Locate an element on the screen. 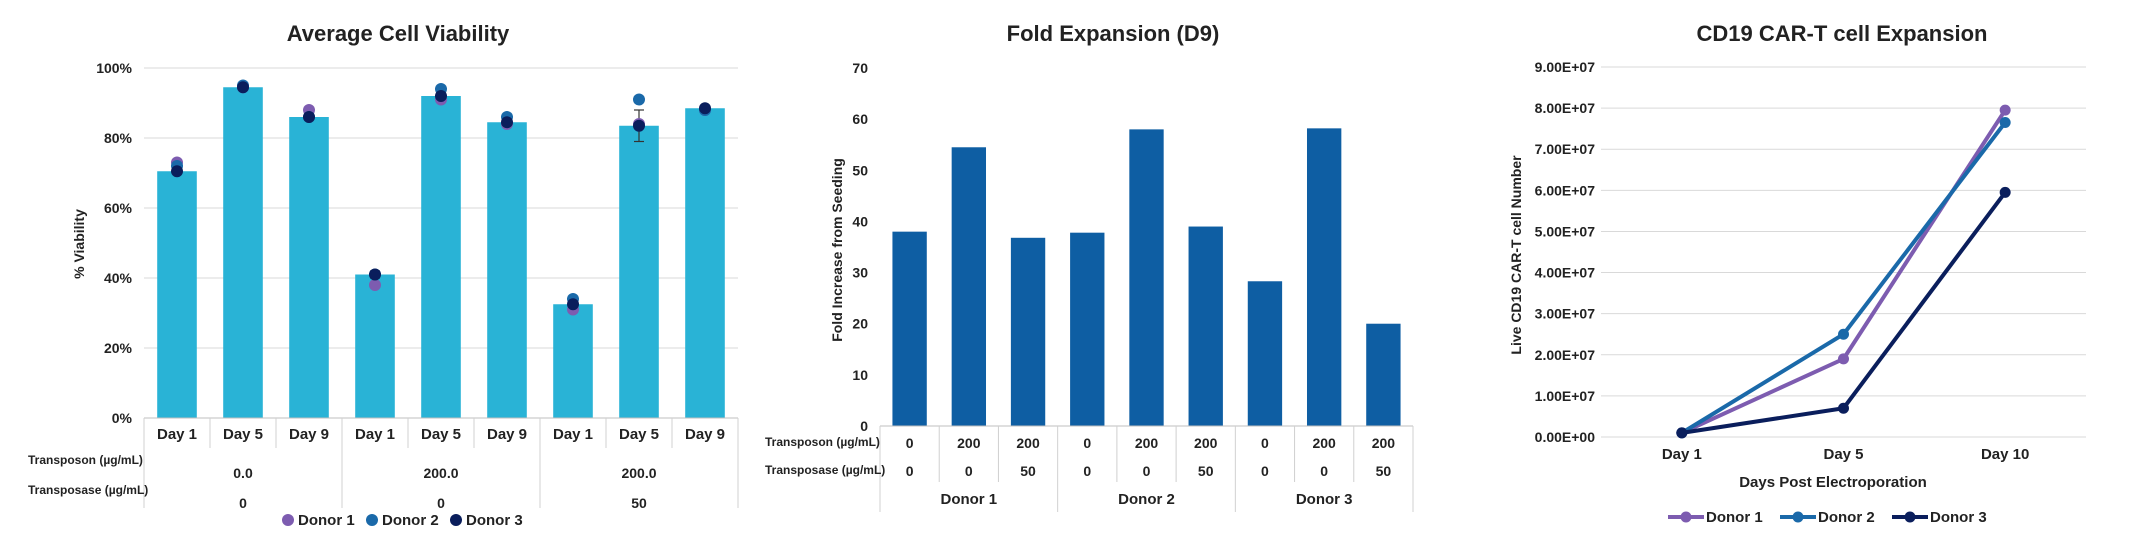  chart2-ytick-label: 10 is located at coordinates (860, 375).